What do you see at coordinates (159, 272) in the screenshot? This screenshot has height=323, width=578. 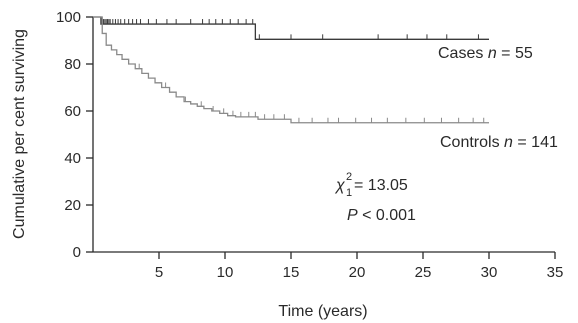 I see `x-tick-label: 5` at bounding box center [159, 272].